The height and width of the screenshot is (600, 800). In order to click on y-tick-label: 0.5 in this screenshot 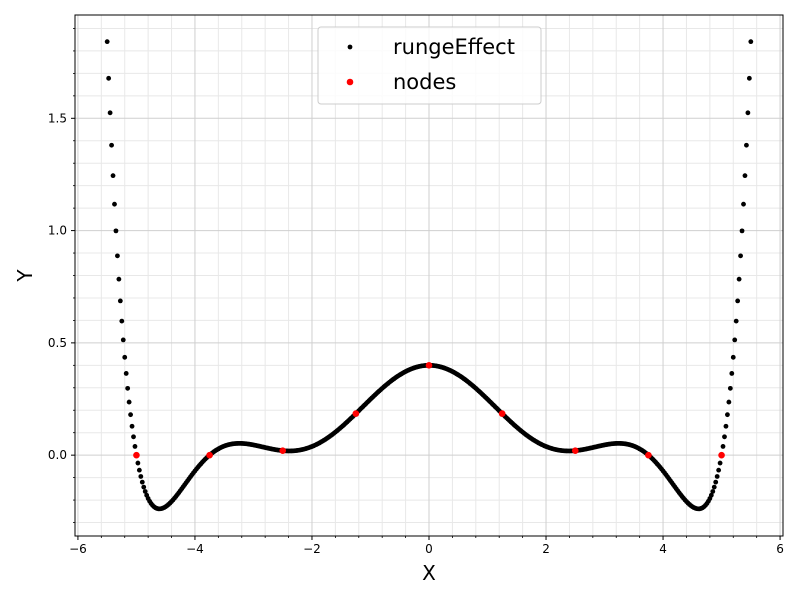, I will do `click(57, 343)`.